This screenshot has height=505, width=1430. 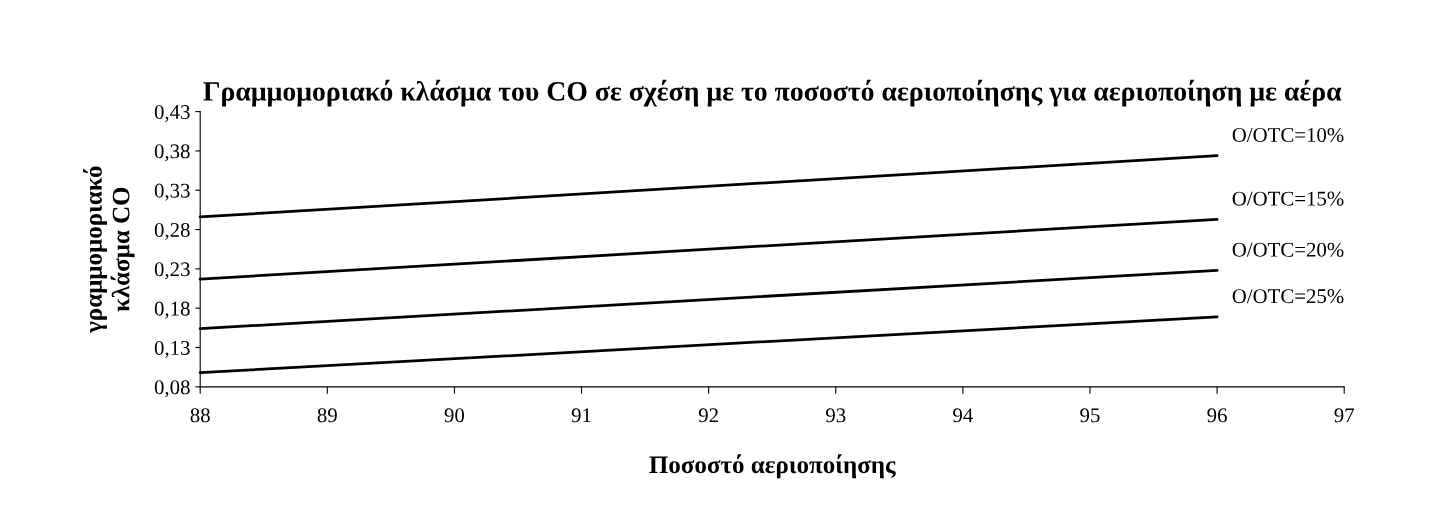 What do you see at coordinates (1288, 135) in the screenshot?
I see `series-label: O/OTC=10%` at bounding box center [1288, 135].